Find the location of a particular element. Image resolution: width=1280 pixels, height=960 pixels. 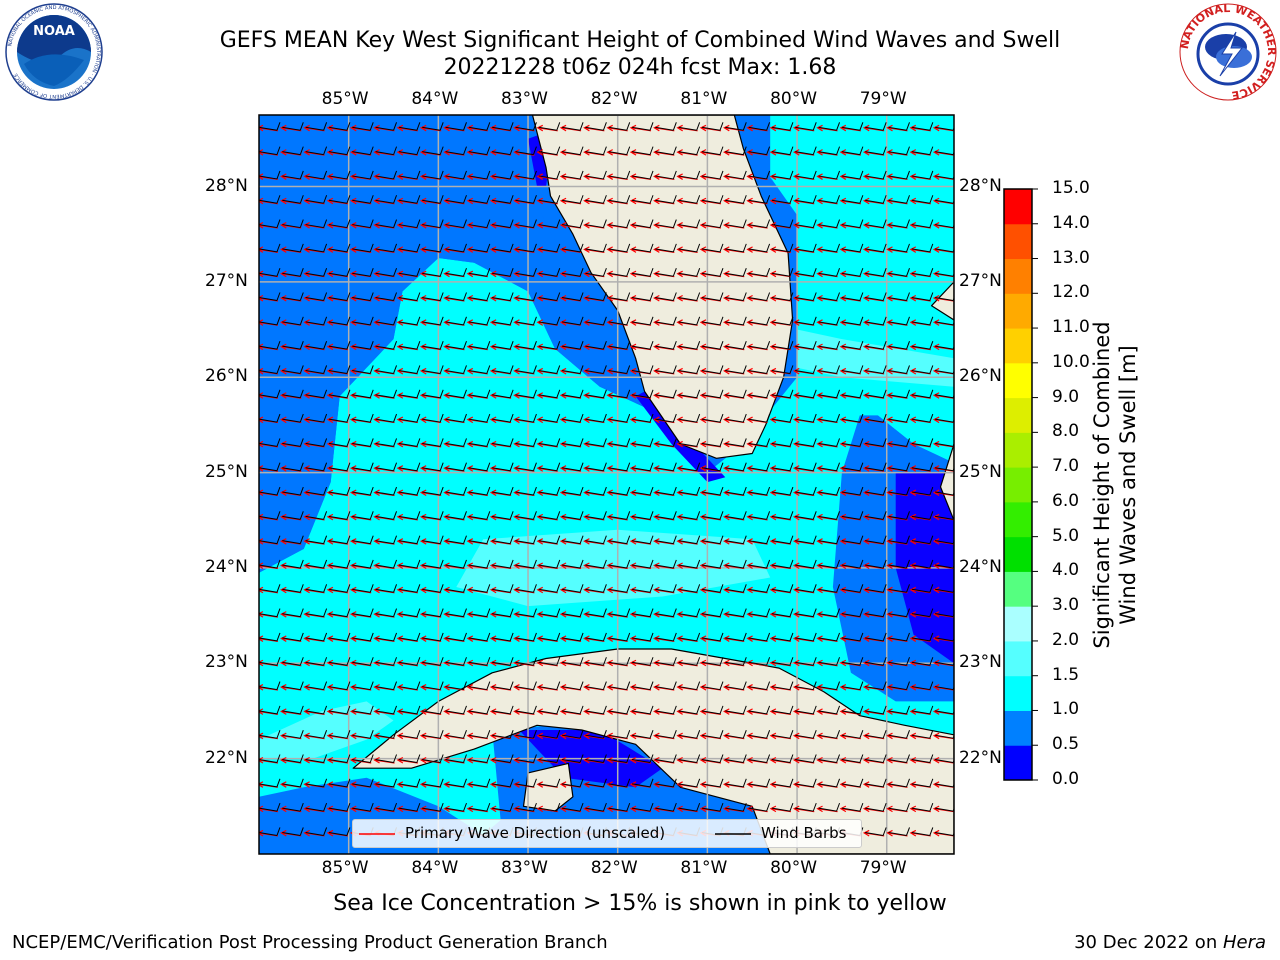

colorbar-level-label: 4.0 is located at coordinates (1066, 570).